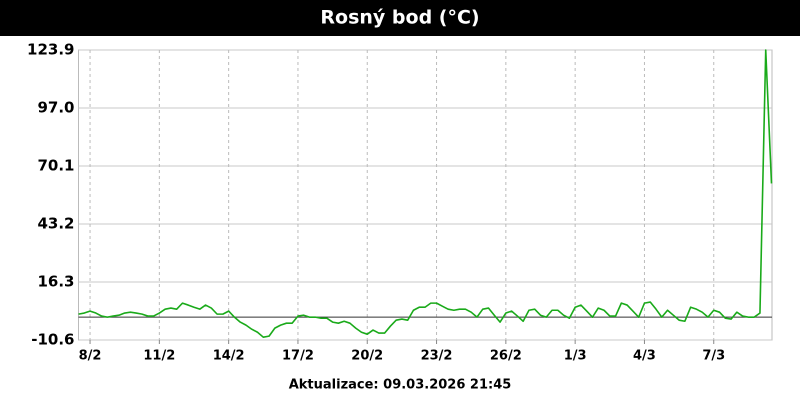 This screenshot has height=400, width=800. Describe the element at coordinates (229, 356) in the screenshot. I see `x-tick-label: 14/2` at that location.